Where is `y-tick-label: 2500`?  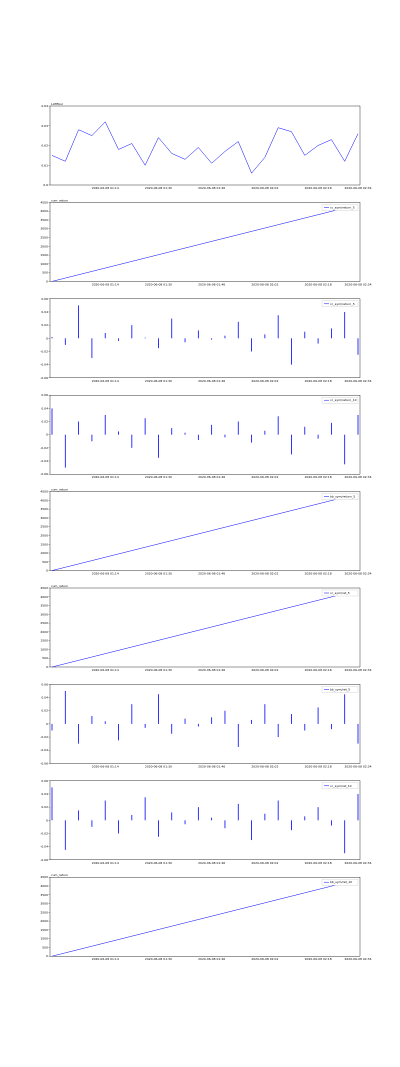 y-tick-label: 2500 is located at coordinates (44, 527).